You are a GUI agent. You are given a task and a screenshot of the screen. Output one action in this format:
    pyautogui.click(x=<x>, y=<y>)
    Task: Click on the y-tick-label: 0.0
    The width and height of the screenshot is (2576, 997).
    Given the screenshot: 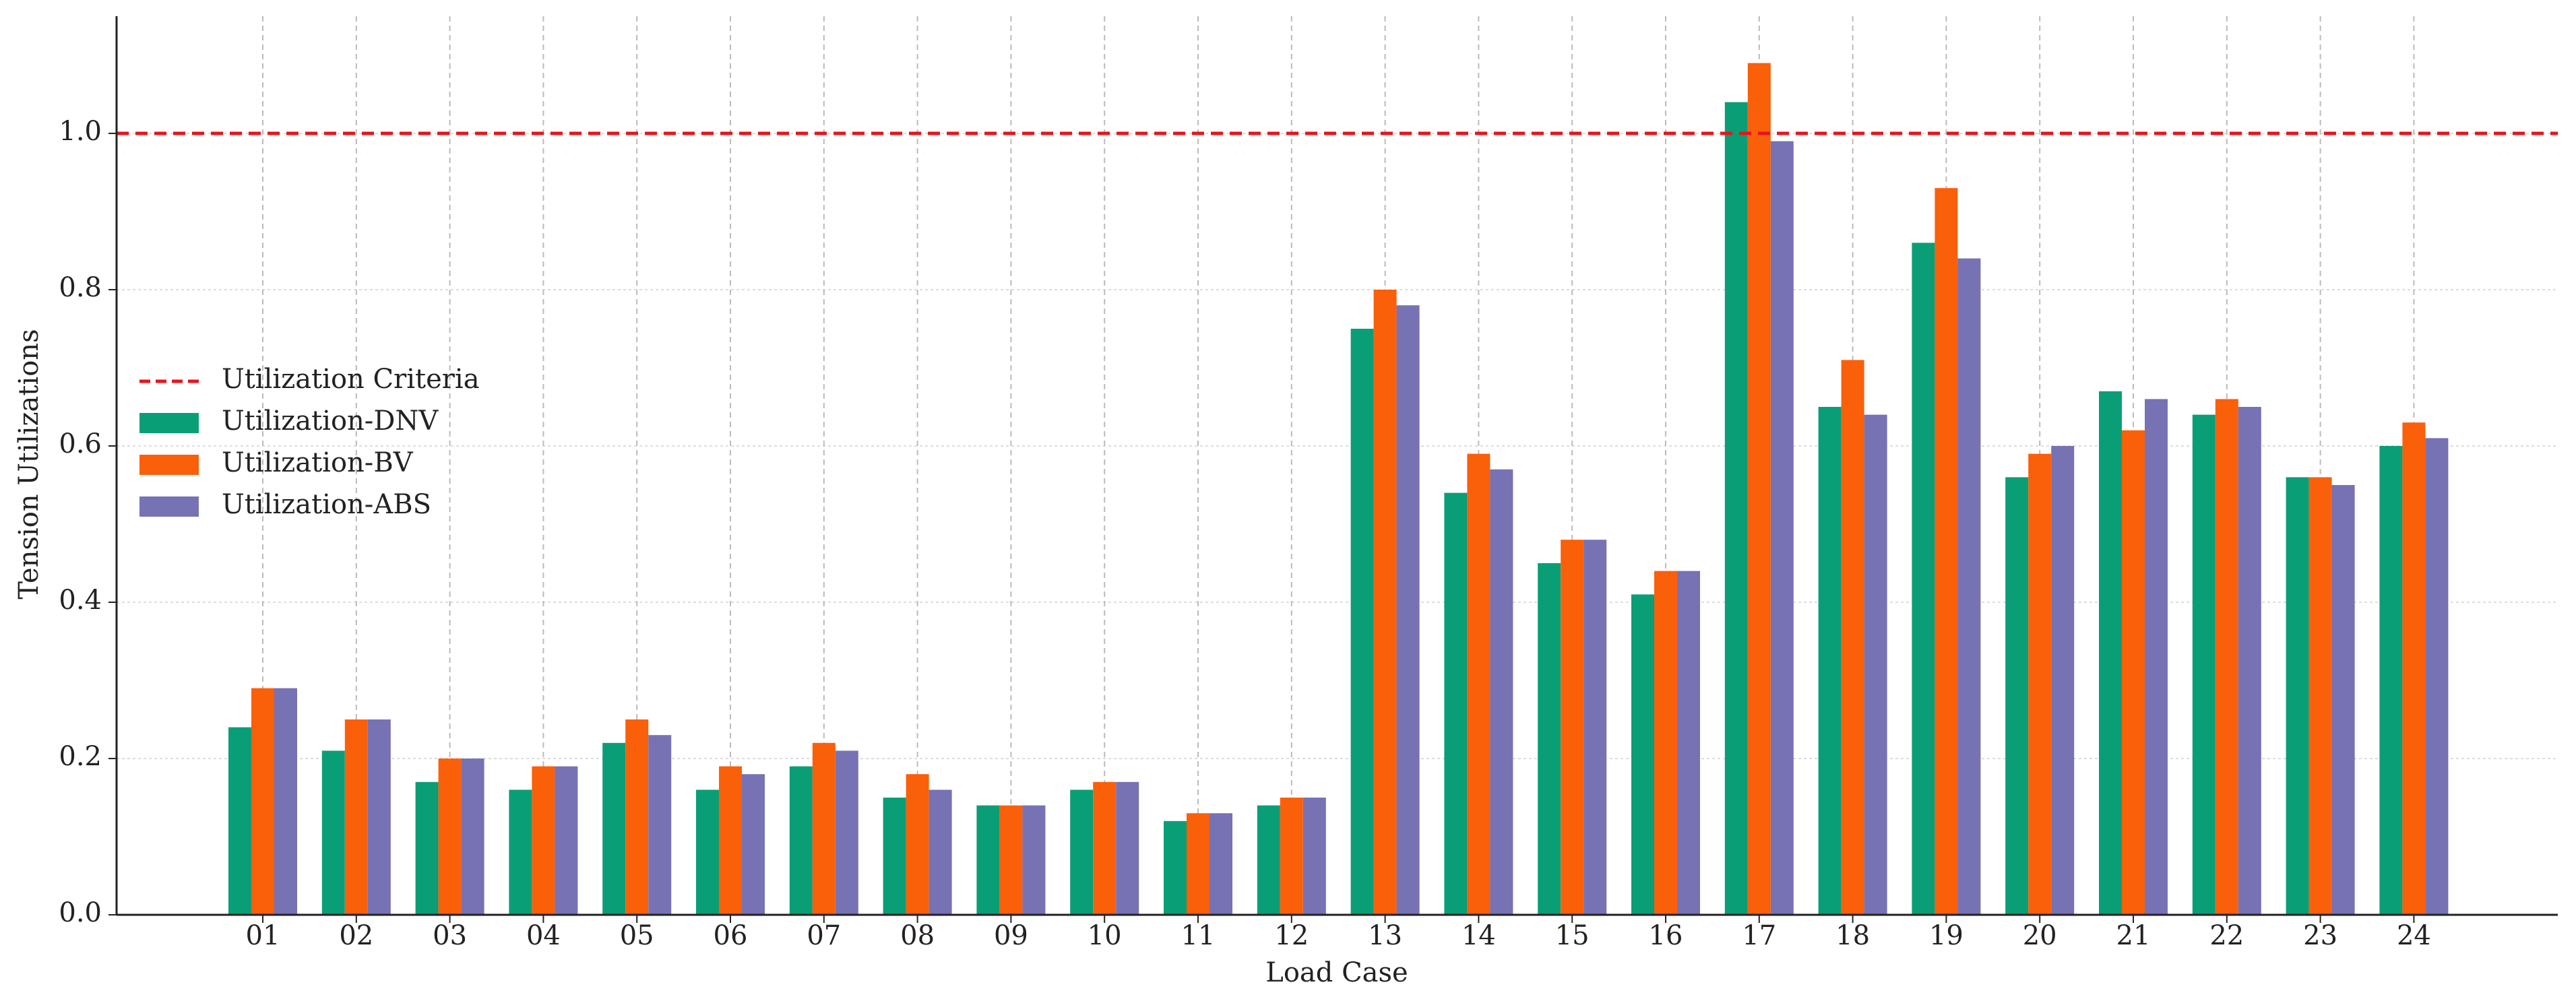 What is the action you would take?
    pyautogui.click(x=80, y=912)
    